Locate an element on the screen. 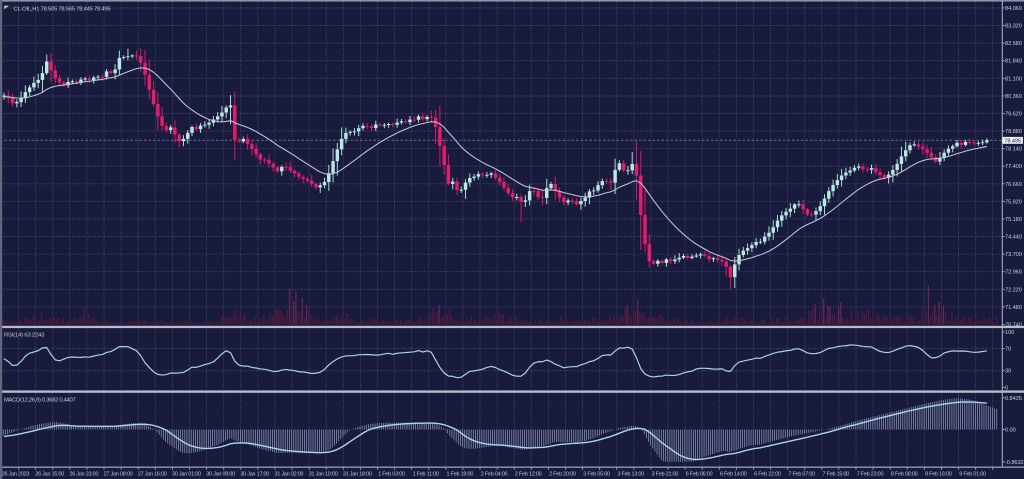 Image resolution: width=1024 pixels, height=479 pixels. svg-text: 30 Jan 09:00 is located at coordinates (220, 474).